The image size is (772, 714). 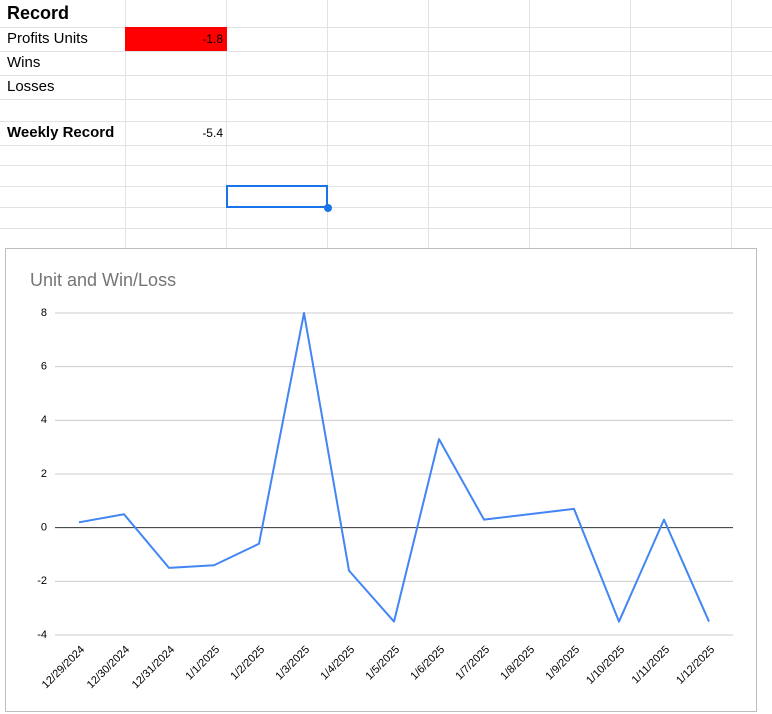 I want to click on row-label: Weekly Record, so click(x=60, y=132).